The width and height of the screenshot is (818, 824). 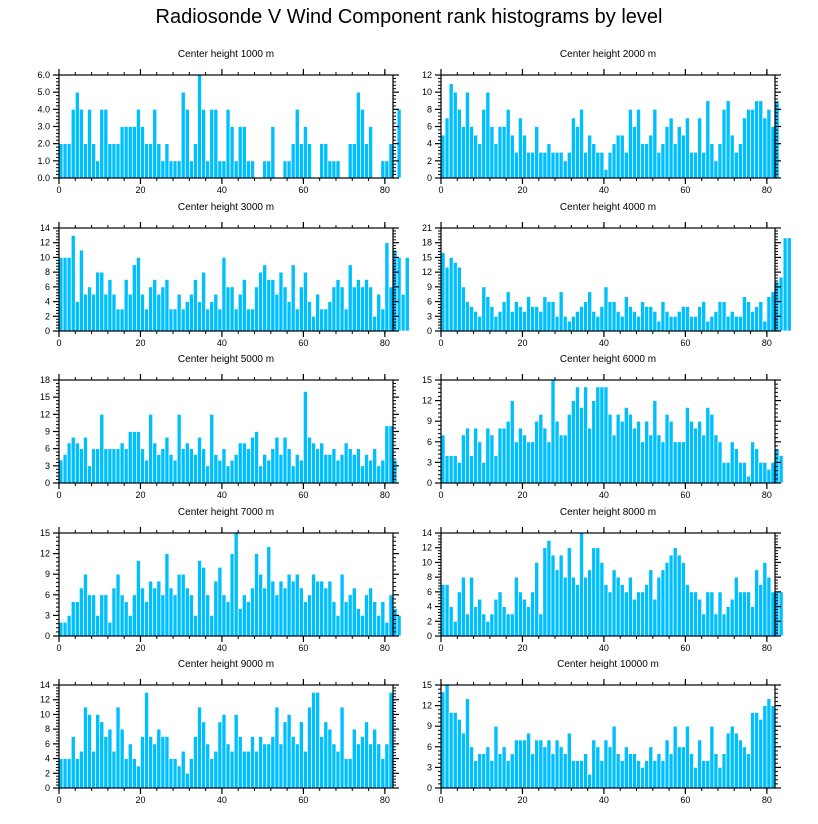 I want to click on y-tick-label: 1.0, so click(x=43, y=161).